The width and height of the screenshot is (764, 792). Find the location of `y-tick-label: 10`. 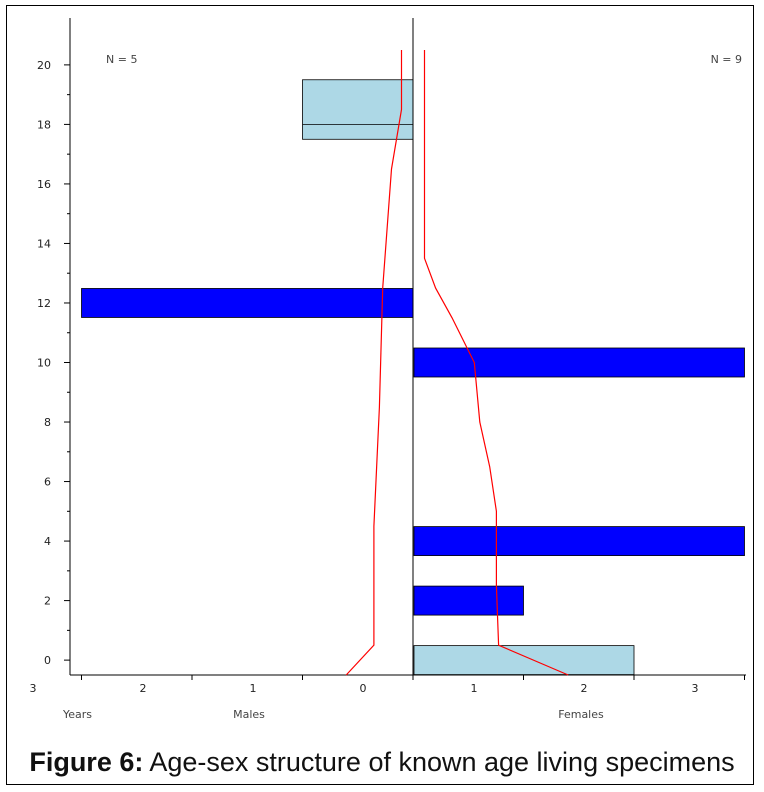

y-tick-label: 10 is located at coordinates (44, 363).